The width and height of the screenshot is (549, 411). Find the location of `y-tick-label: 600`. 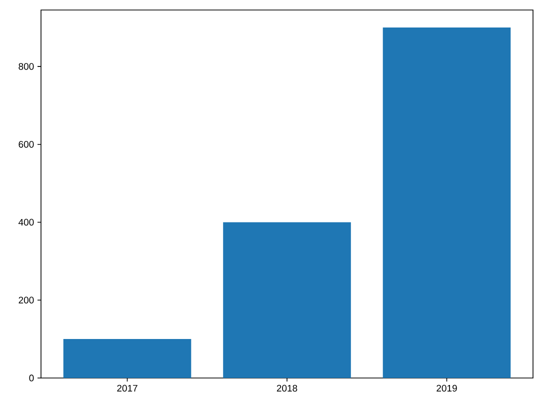

y-tick-label: 600 is located at coordinates (26, 144).